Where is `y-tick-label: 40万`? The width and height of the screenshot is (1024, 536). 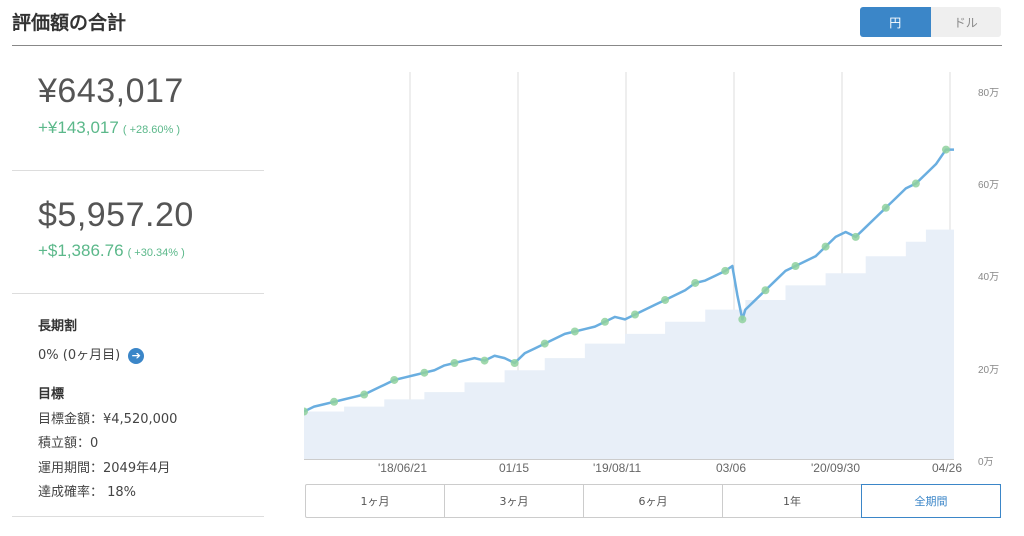 y-tick-label: 40万 is located at coordinates (989, 277).